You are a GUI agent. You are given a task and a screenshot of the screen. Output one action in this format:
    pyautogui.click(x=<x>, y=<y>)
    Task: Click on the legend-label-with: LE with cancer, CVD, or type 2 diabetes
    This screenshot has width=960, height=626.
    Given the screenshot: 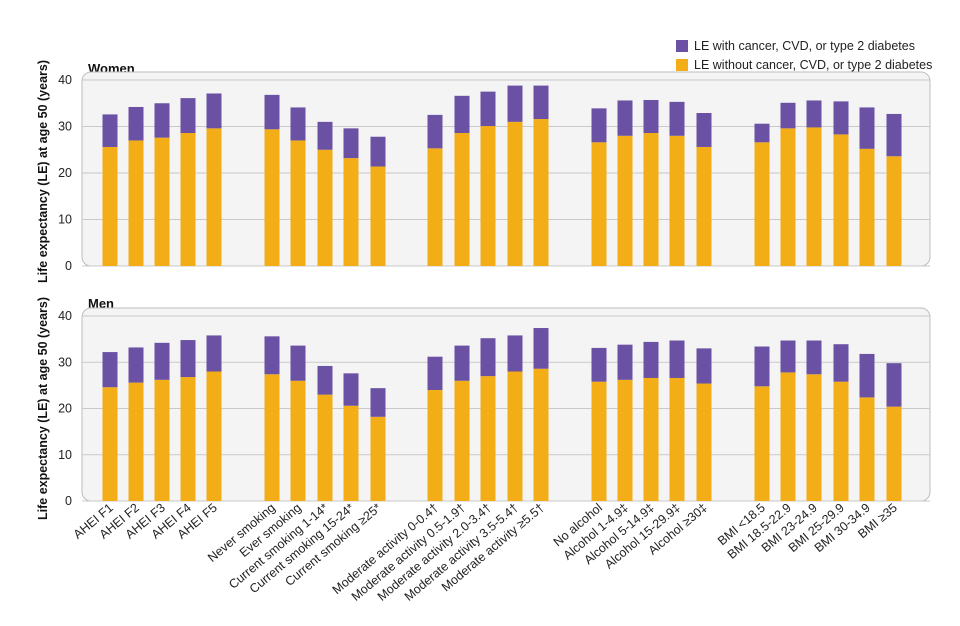 What is the action you would take?
    pyautogui.click(x=804, y=45)
    